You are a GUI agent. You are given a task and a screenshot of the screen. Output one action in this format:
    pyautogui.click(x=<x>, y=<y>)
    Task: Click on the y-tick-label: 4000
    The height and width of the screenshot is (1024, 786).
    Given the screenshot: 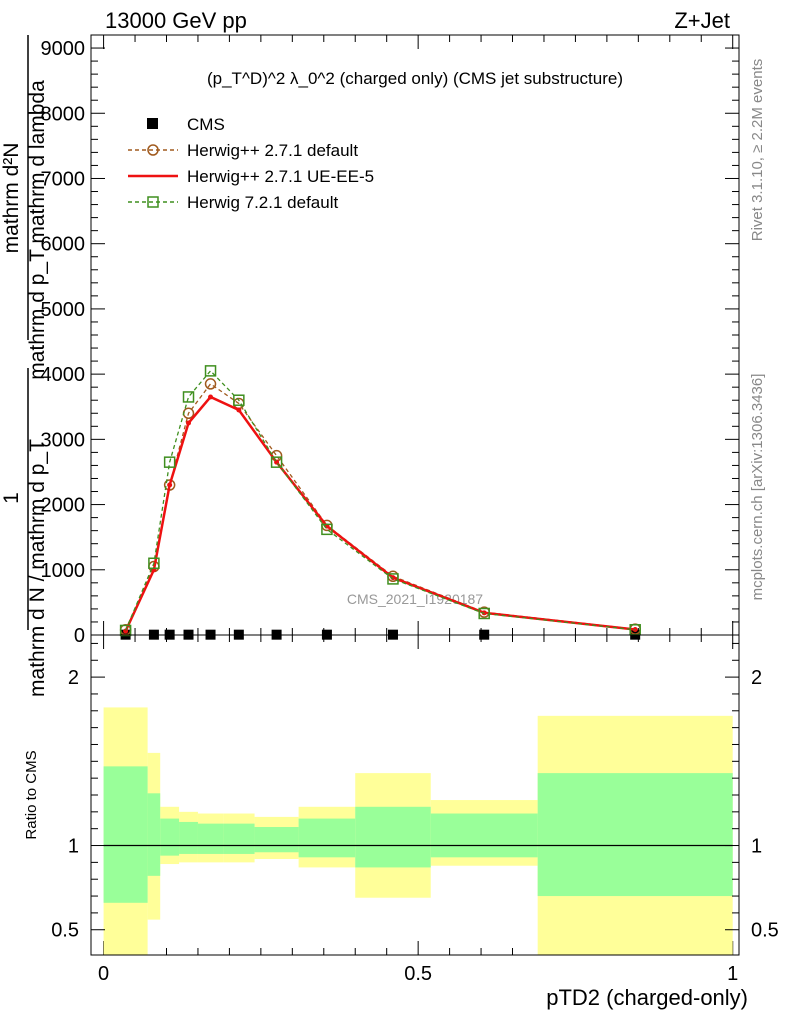 What is the action you would take?
    pyautogui.click(x=63, y=375)
    